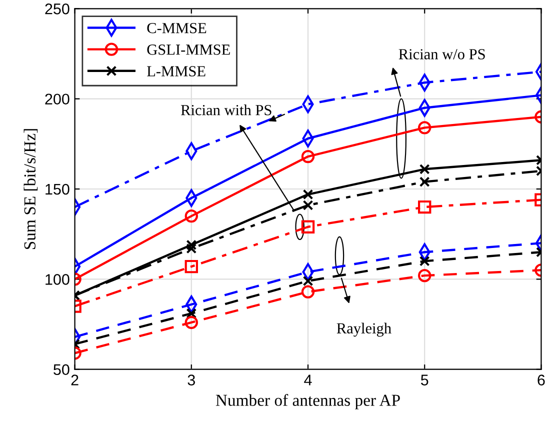  What do you see at coordinates (31, 189) in the screenshot?
I see `y-axis-title: Sum SE [bit/s/Hz]` at bounding box center [31, 189].